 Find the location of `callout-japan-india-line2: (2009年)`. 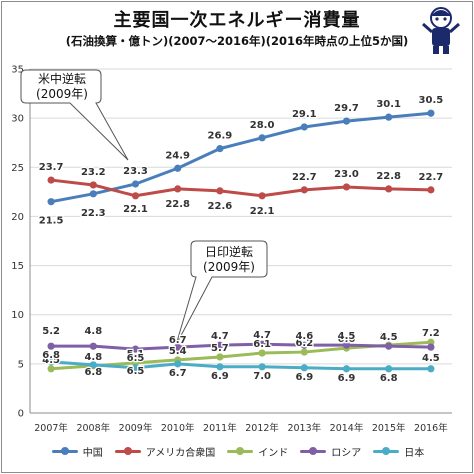

callout-japan-india-line2: (2009年) is located at coordinates (229, 267).